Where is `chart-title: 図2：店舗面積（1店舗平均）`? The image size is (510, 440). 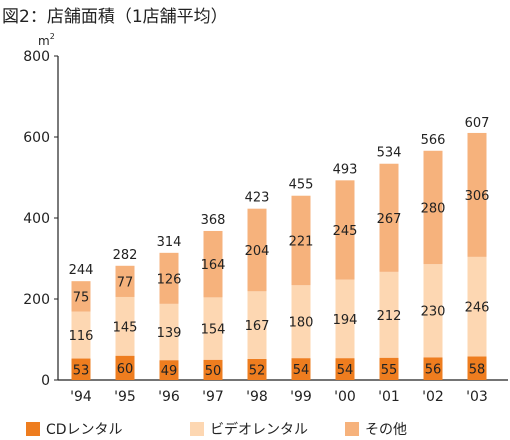 chart-title: 図2：店舗面積（1店舗平均） is located at coordinates (115, 17).